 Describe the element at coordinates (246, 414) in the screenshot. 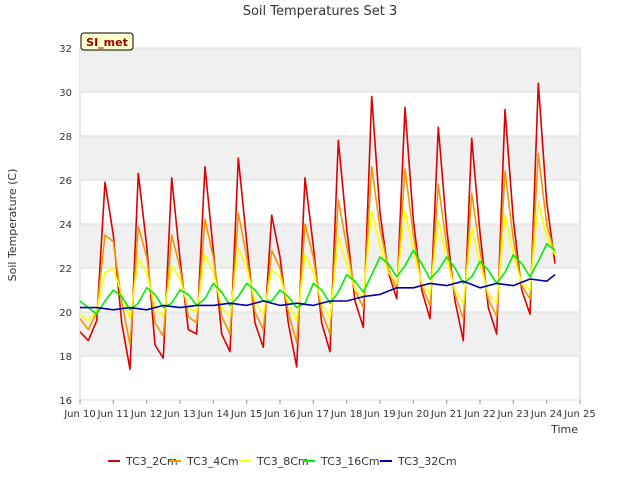

I see `x-tick-label: Jun 15` at that location.